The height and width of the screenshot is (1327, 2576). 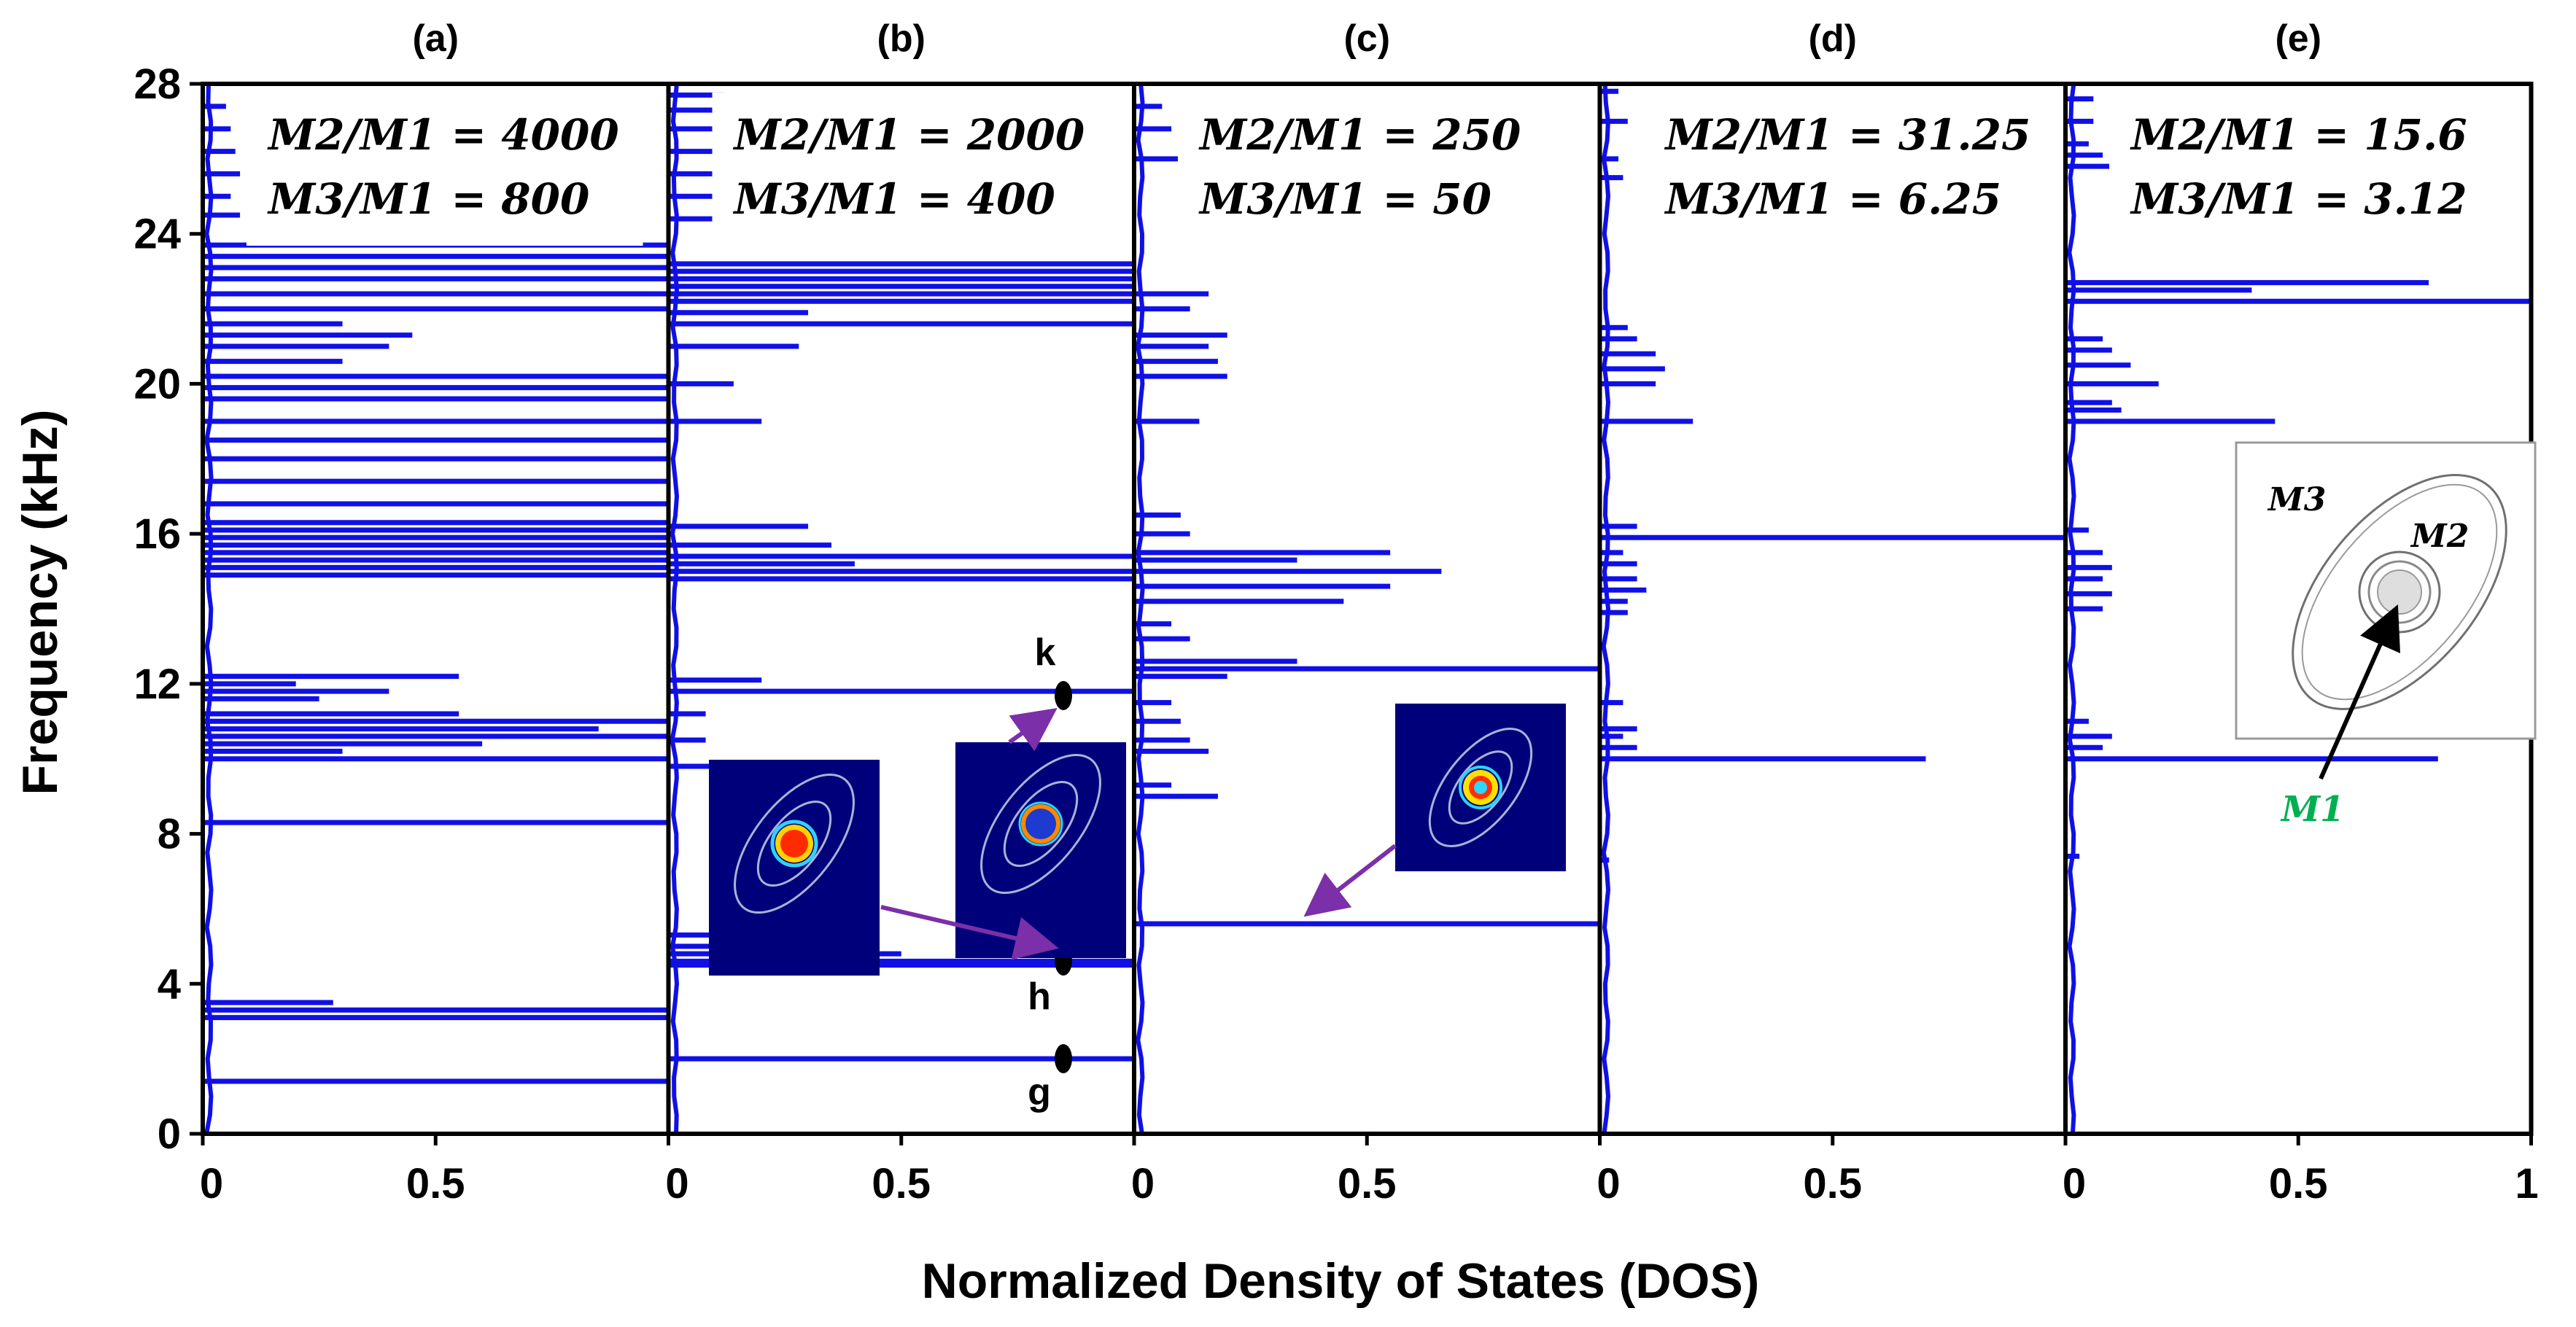 What do you see at coordinates (911, 169) in the screenshot?
I see `ratio-box-b` at bounding box center [911, 169].